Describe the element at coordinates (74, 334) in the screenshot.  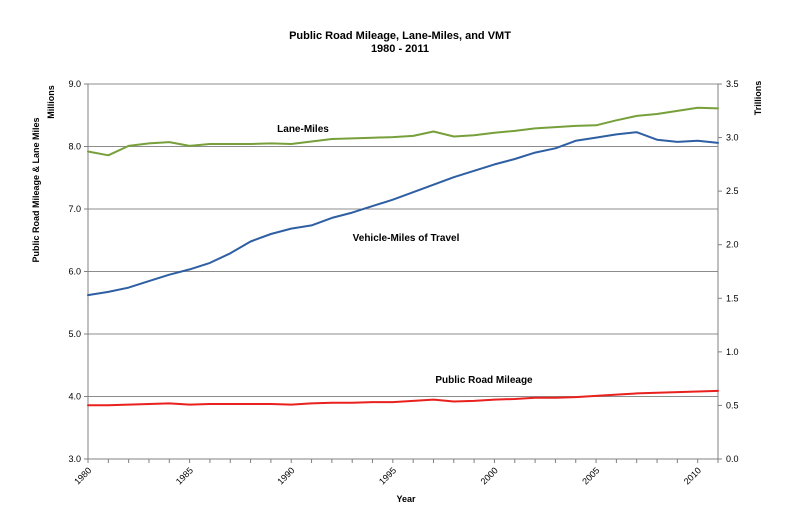
I see `y-tick-label-left: 5.0` at that location.